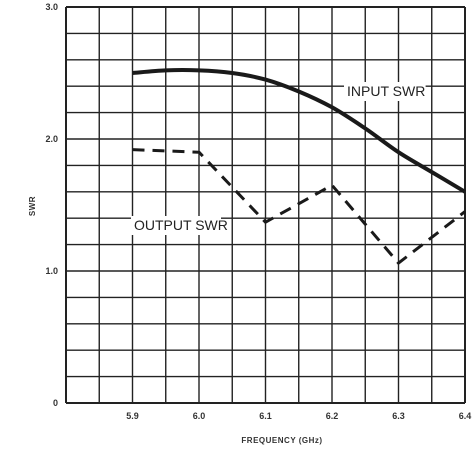  Describe the element at coordinates (32, 206) in the screenshot. I see `y-axis-label: SWR` at that location.